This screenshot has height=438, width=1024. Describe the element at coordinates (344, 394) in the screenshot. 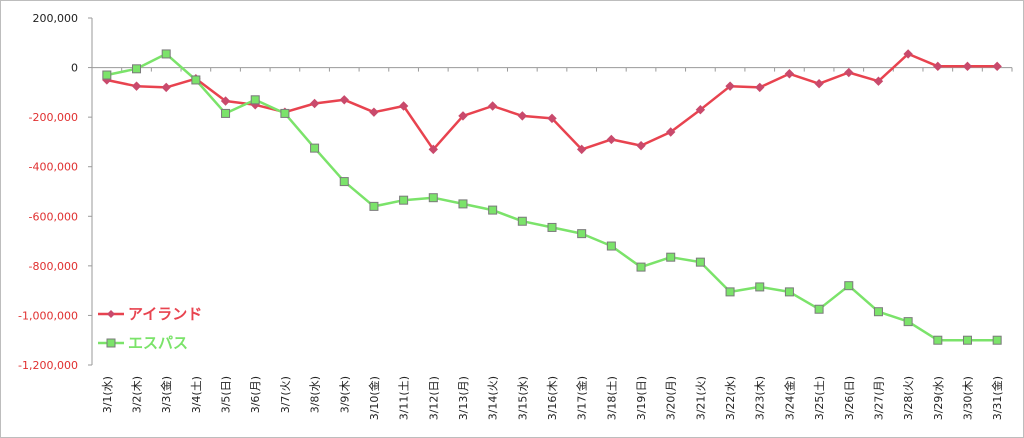

I see `x-tick-label: 3/9(木)` at that location.